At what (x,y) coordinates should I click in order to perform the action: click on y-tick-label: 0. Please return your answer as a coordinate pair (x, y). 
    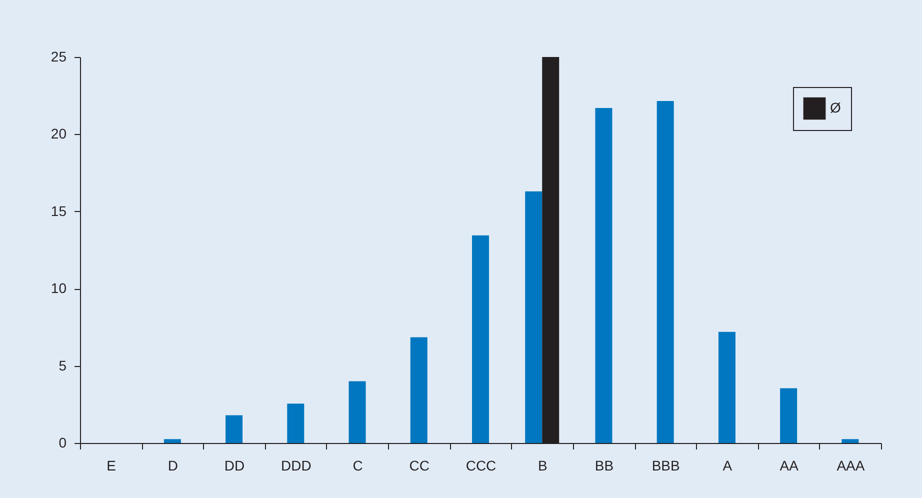
    Looking at the image, I should click on (62, 442).